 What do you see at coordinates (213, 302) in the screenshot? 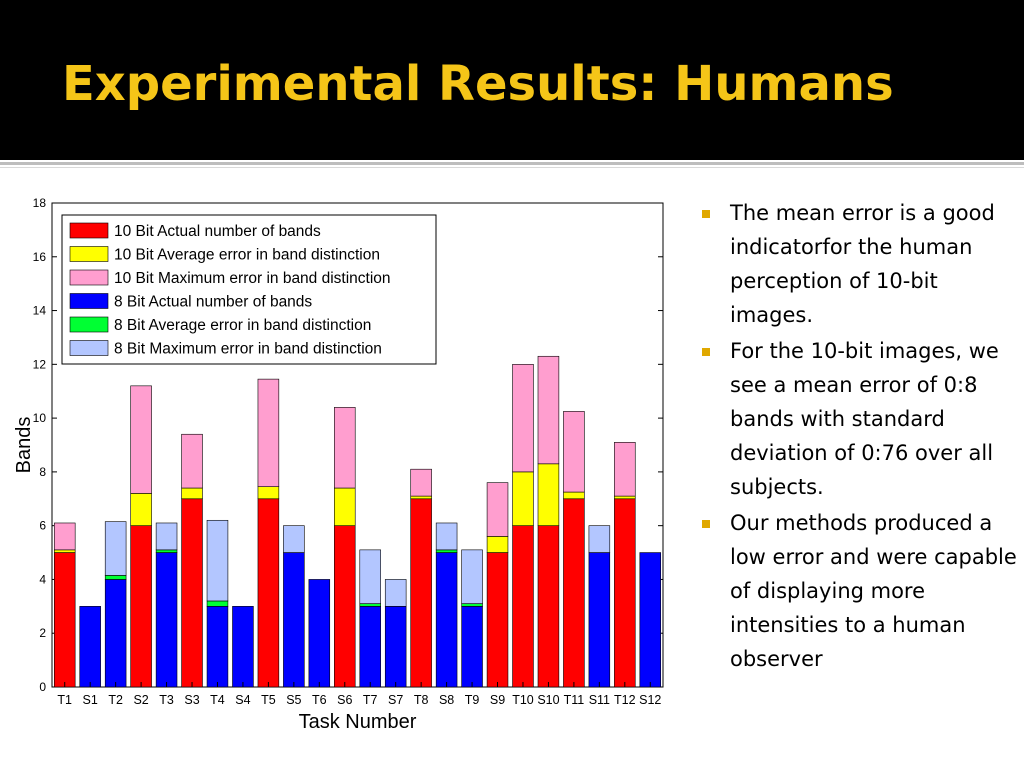
I see `legend-label: 8 Bit Actual number of bands` at bounding box center [213, 302].